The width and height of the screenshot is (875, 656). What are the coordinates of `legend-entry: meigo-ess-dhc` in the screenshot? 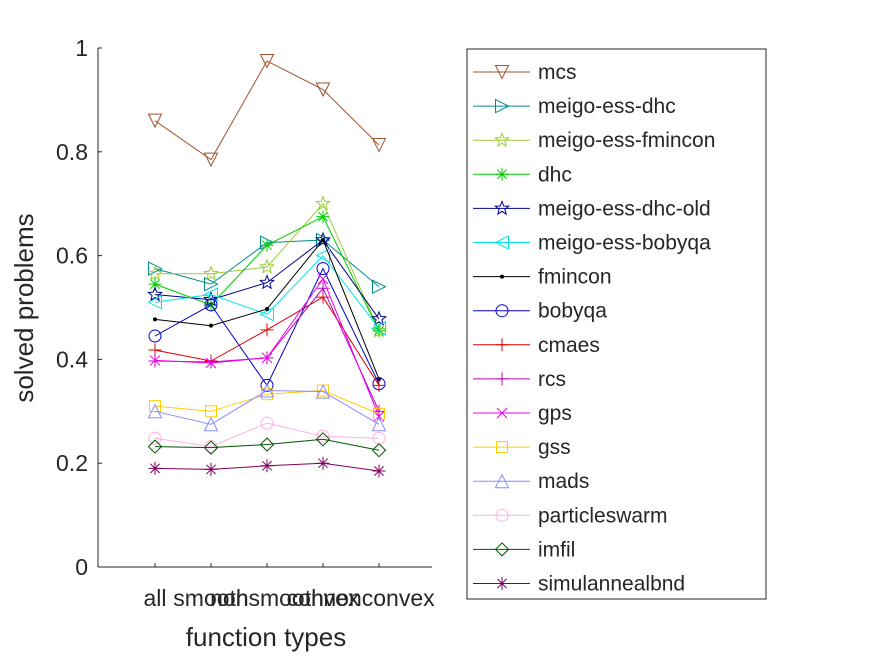 It's located at (574, 106).